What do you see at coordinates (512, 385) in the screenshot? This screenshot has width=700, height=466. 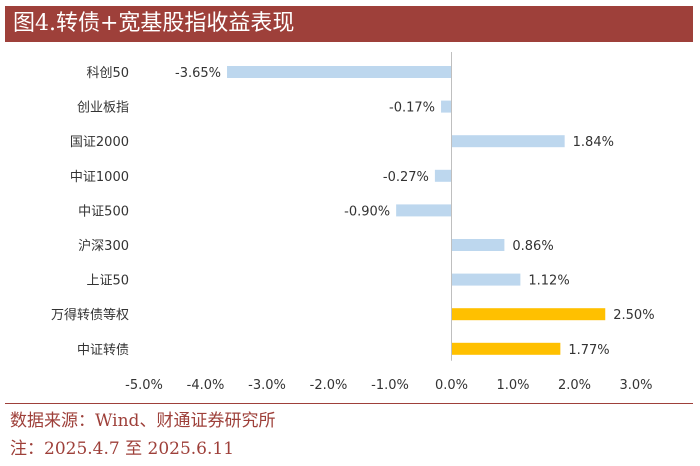 I see `x-tick-label: 1.0%` at bounding box center [512, 385].